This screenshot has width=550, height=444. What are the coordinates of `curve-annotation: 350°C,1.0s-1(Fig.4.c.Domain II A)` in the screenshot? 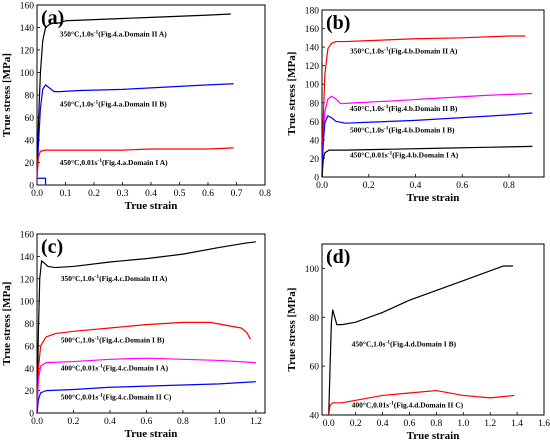 It's located at (114, 278).